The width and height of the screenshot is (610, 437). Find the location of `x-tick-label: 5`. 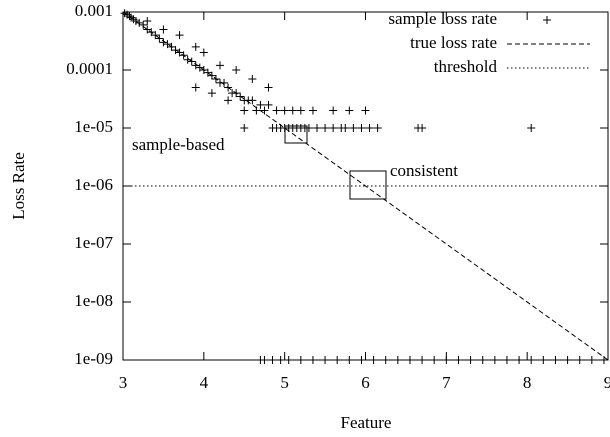

x-tick-label: 5 is located at coordinates (284, 382).